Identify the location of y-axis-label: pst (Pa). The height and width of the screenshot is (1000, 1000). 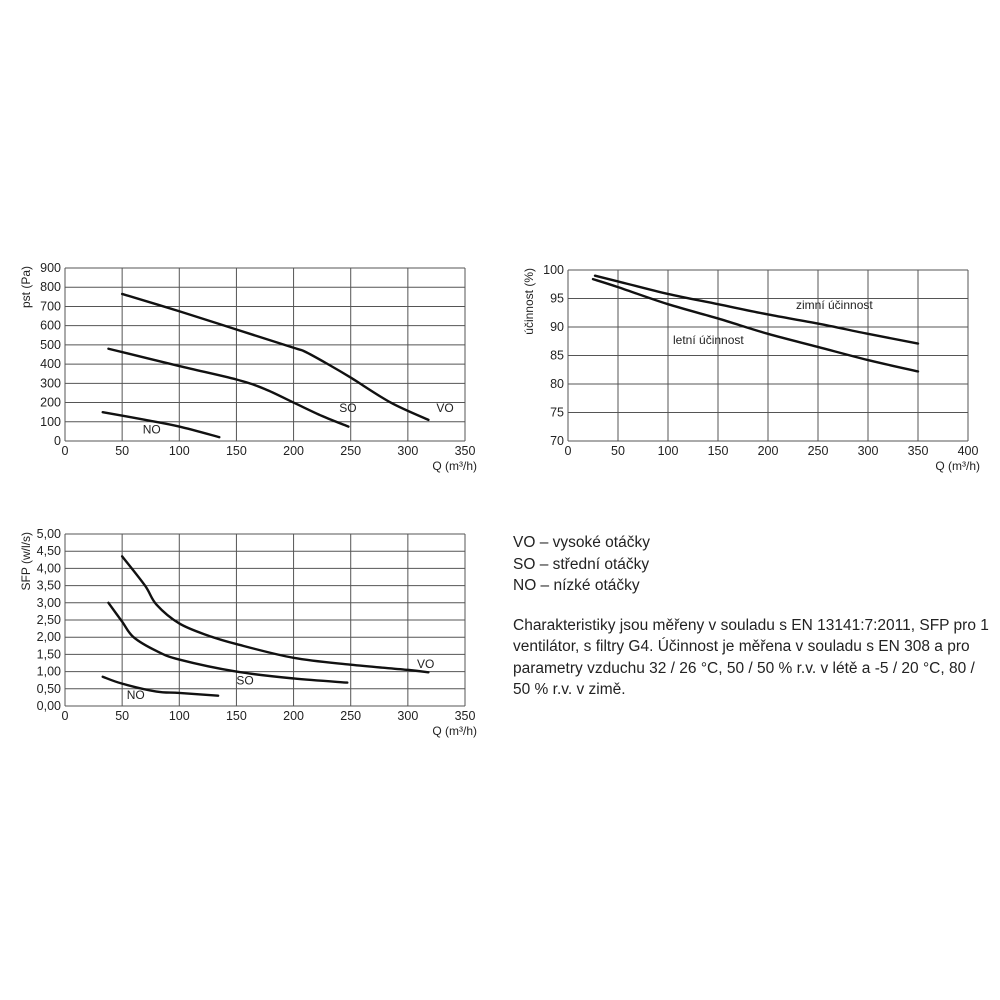
(26, 287).